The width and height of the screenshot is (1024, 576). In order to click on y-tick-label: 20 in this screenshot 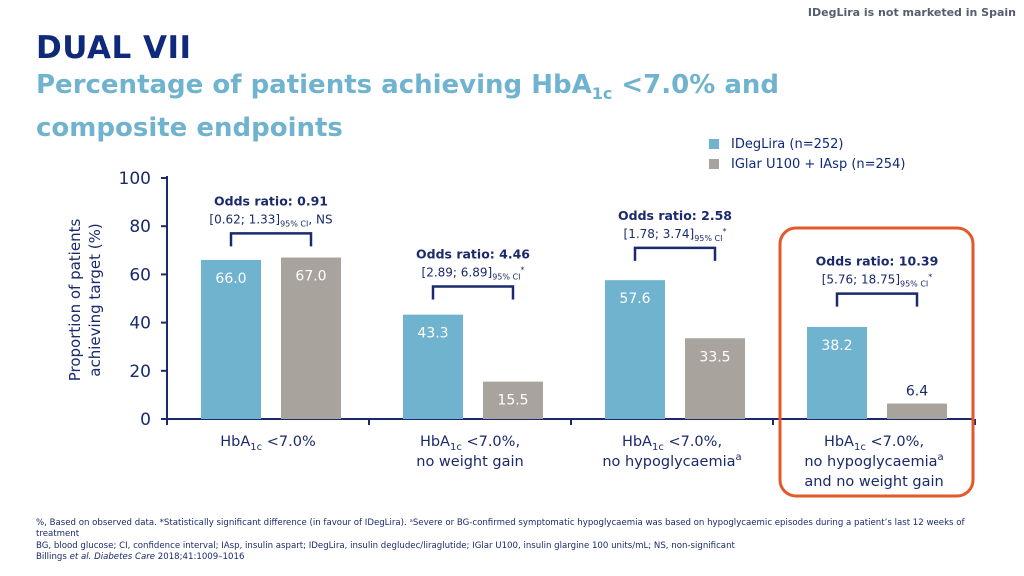, I will do `click(140, 372)`.